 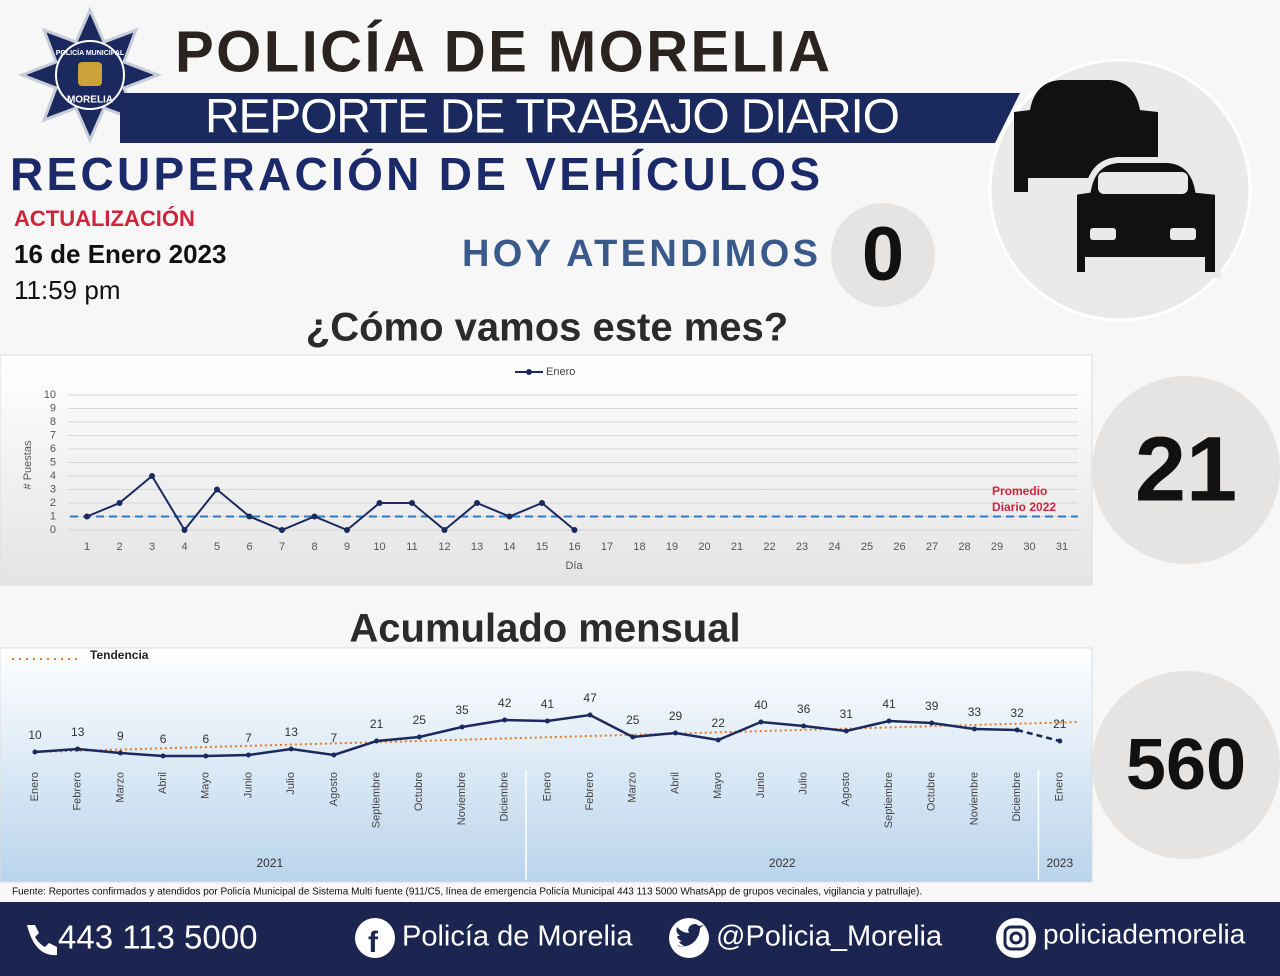 What do you see at coordinates (719, 723) in the screenshot?
I see `data-label: 22` at bounding box center [719, 723].